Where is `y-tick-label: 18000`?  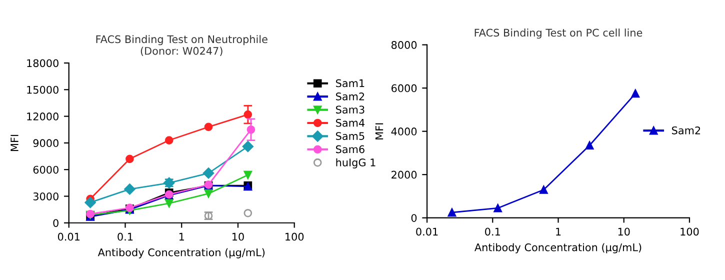
y-tick-label: 18000 is located at coordinates (42, 63).